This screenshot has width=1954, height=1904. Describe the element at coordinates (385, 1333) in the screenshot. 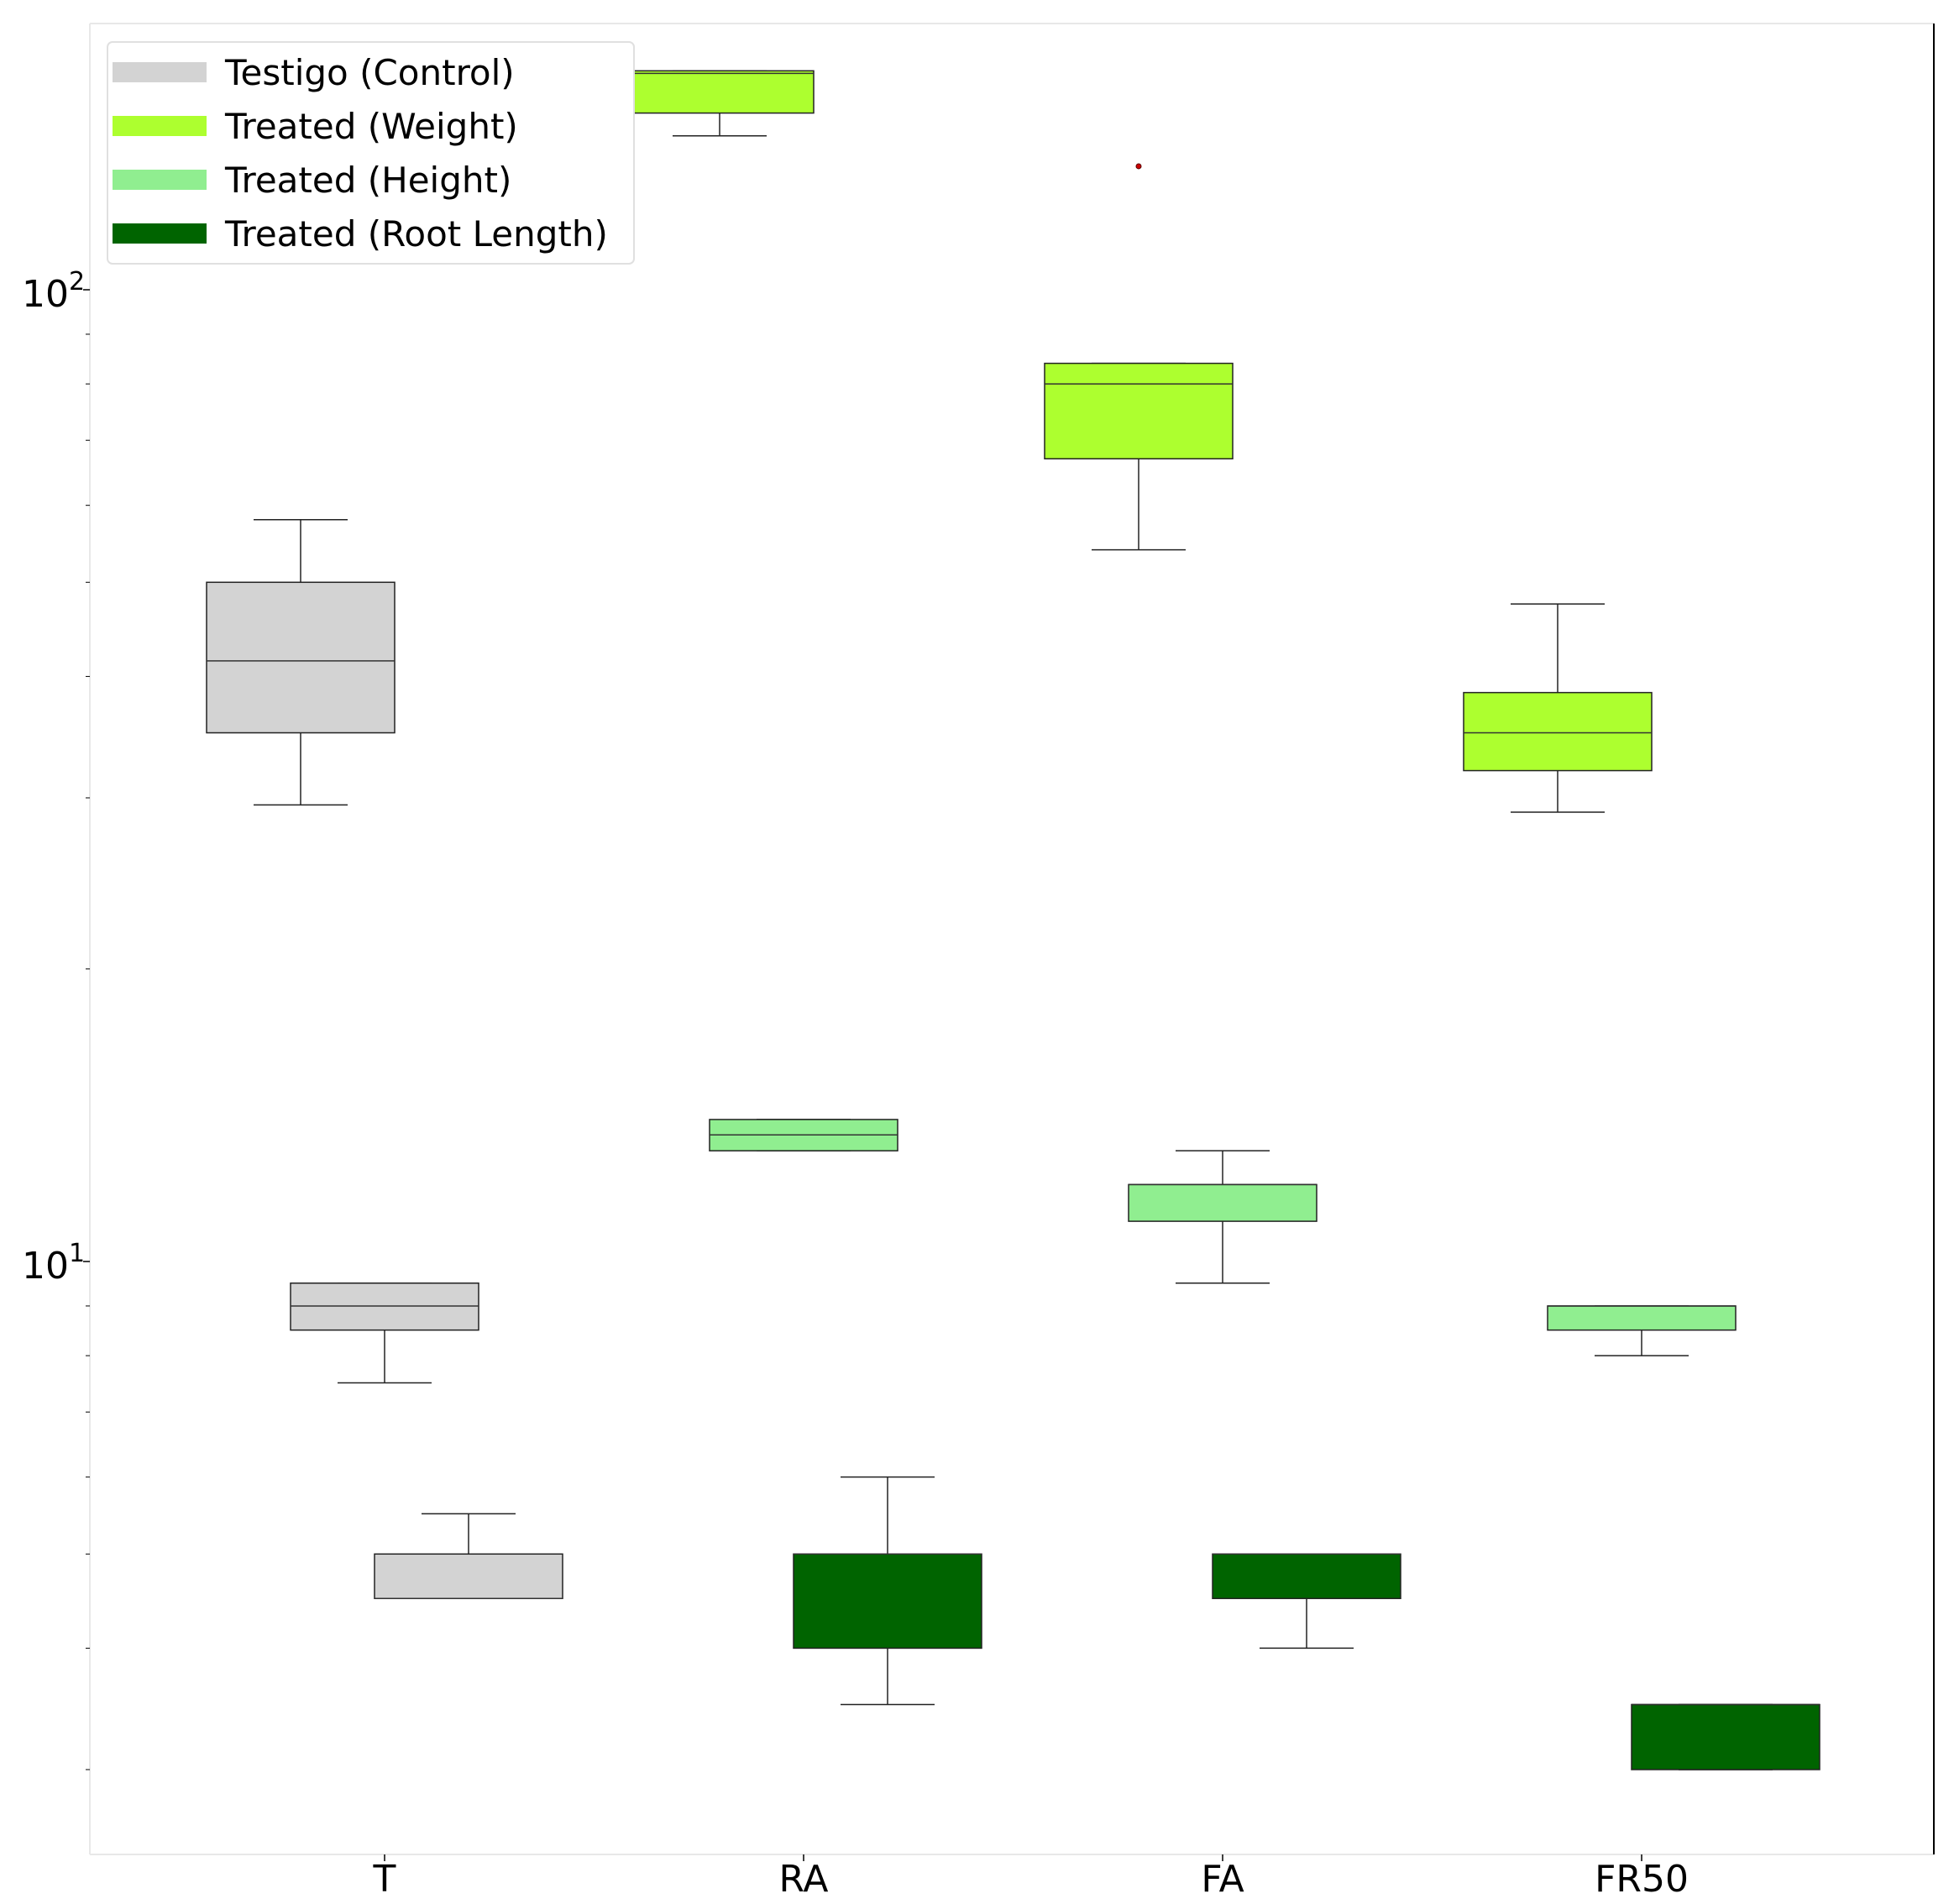

I see `box-t-height` at that location.